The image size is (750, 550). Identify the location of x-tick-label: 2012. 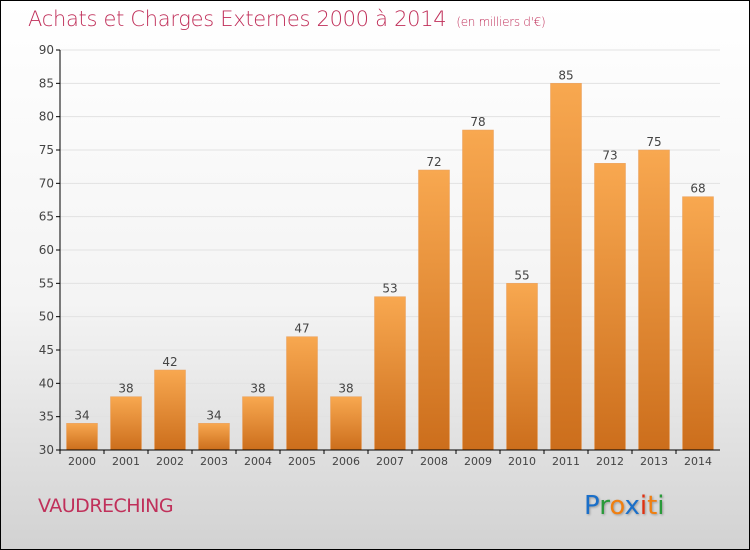
(610, 461).